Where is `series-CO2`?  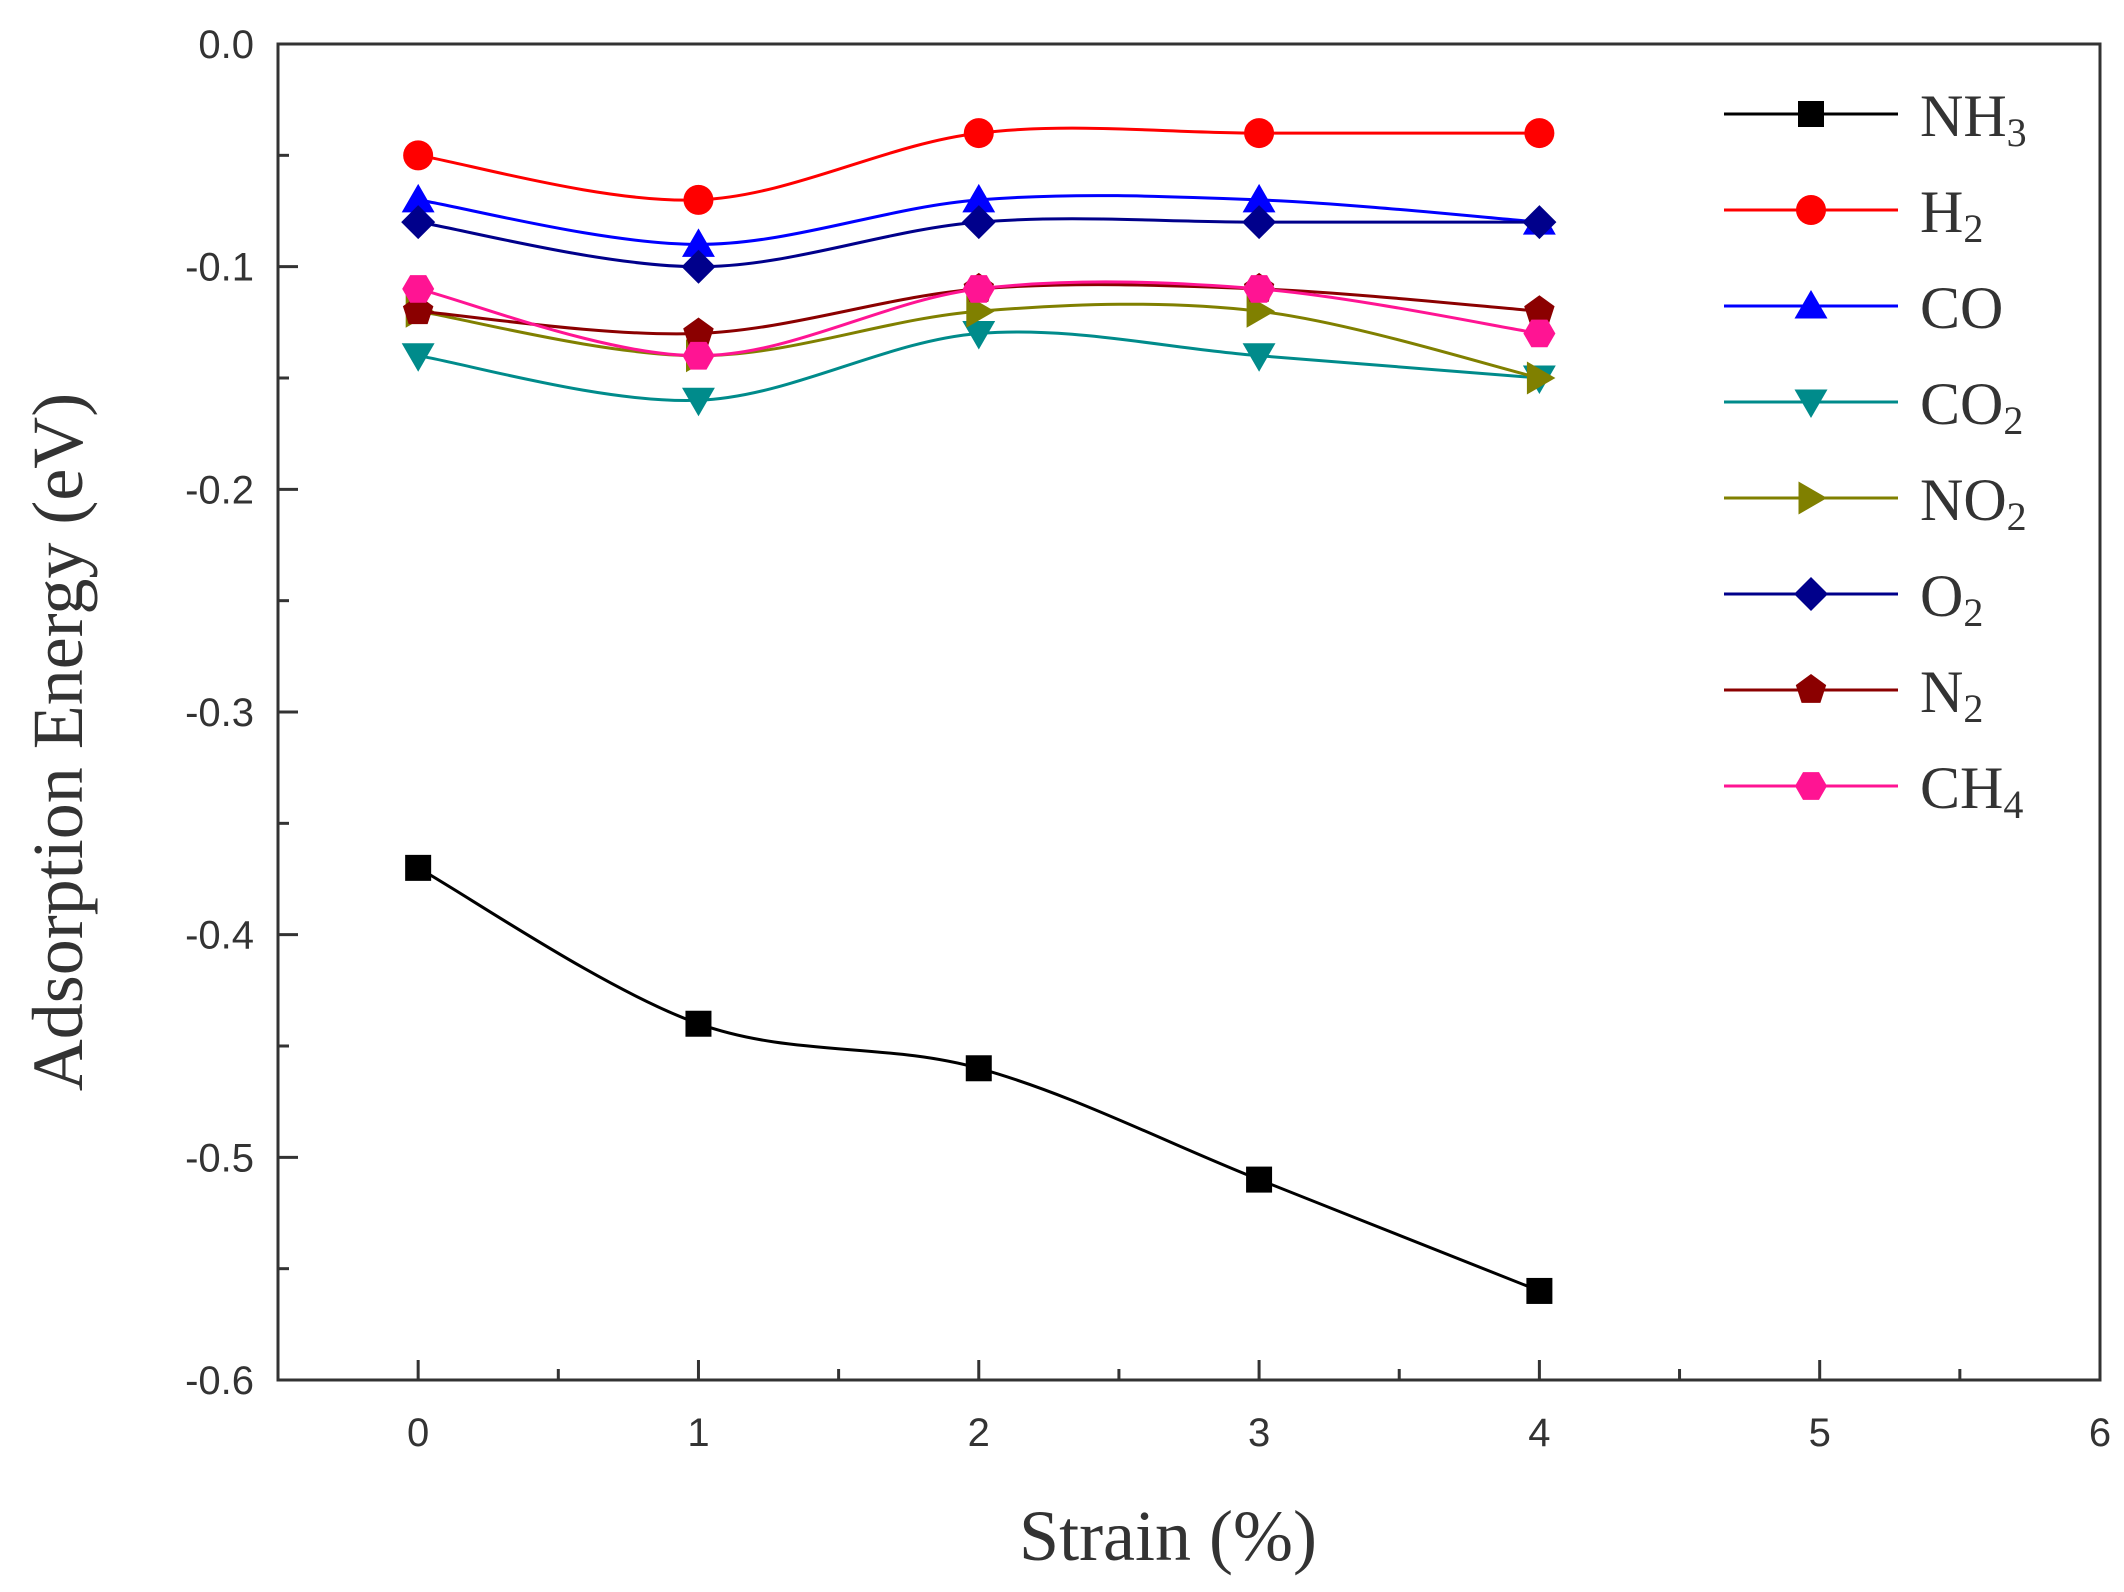 series-CO2 is located at coordinates (978, 369).